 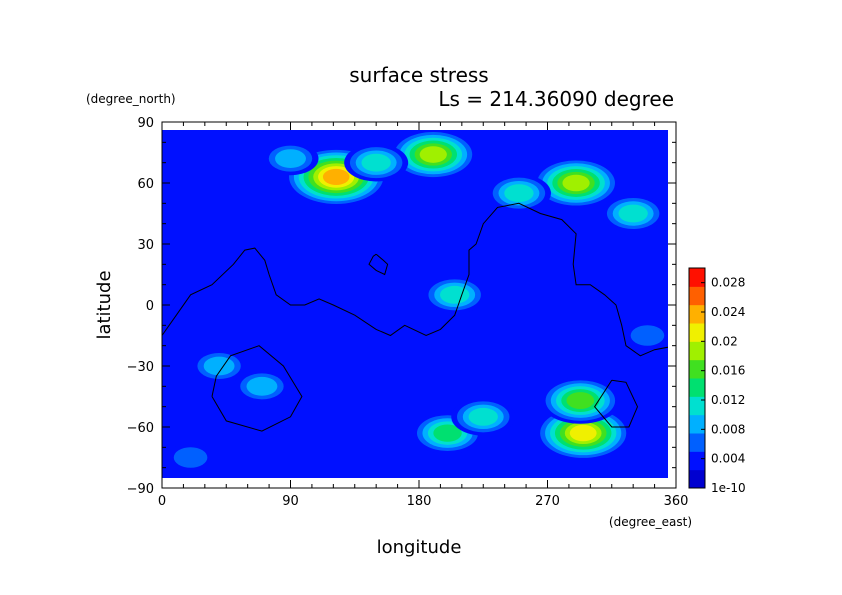 I want to click on x-tick-label: 0, so click(x=162, y=501).